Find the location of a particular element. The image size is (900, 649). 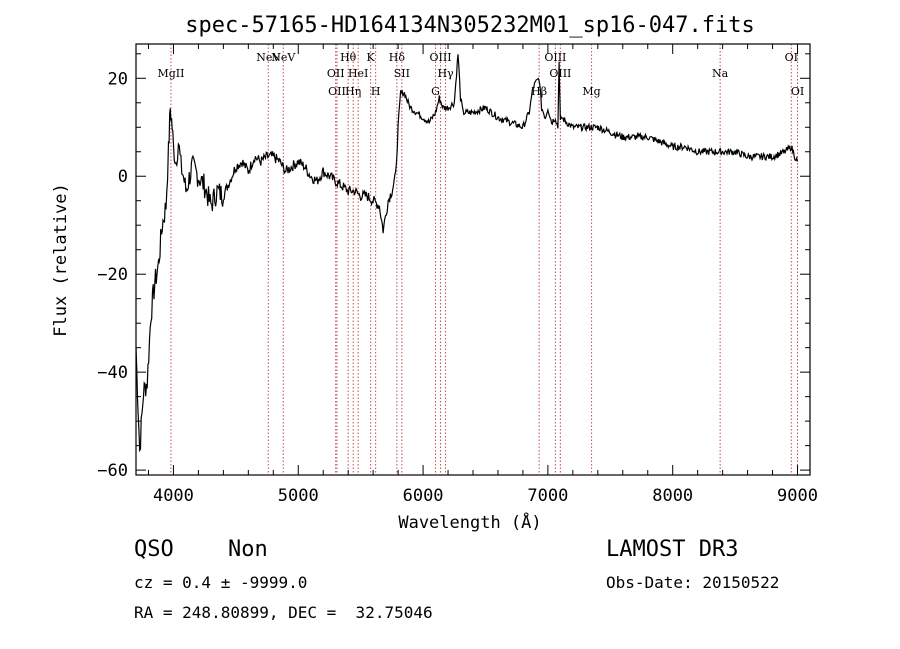

x-tick-label: 7000 is located at coordinates (547, 496).